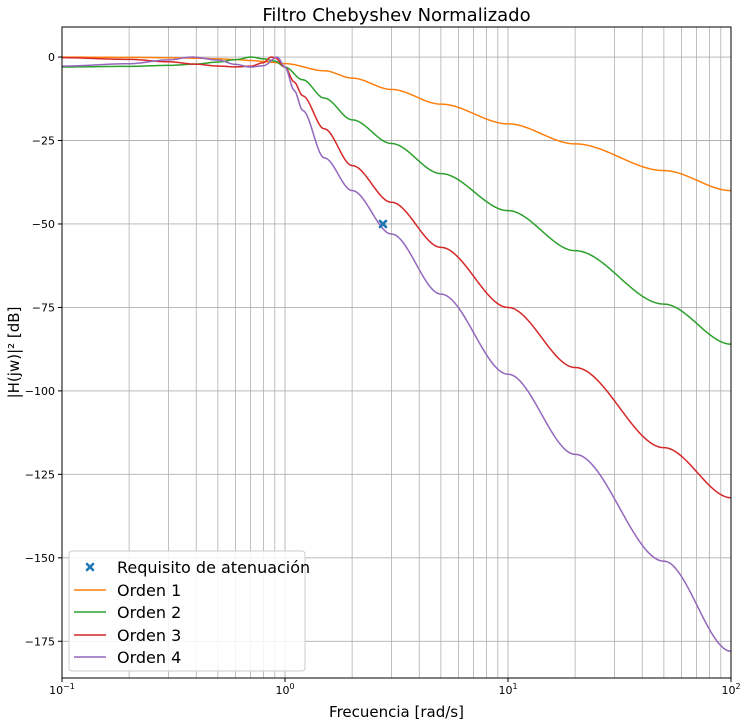 This screenshot has height=726, width=747. I want to click on x-tick-label: 10¹, so click(507, 689).